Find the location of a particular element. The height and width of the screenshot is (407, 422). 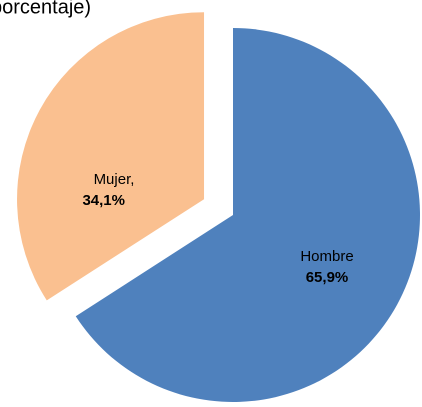

slice-value: 34,1% is located at coordinates (103, 200).